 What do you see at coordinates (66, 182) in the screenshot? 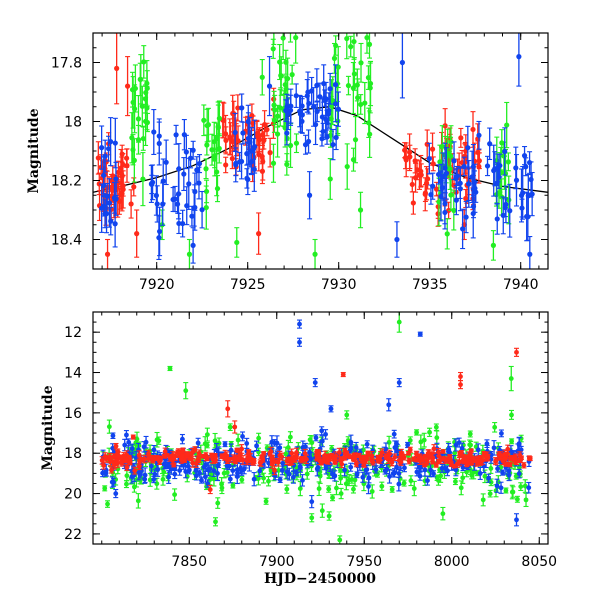
I see `y-tick-label: 18.2` at bounding box center [66, 182].